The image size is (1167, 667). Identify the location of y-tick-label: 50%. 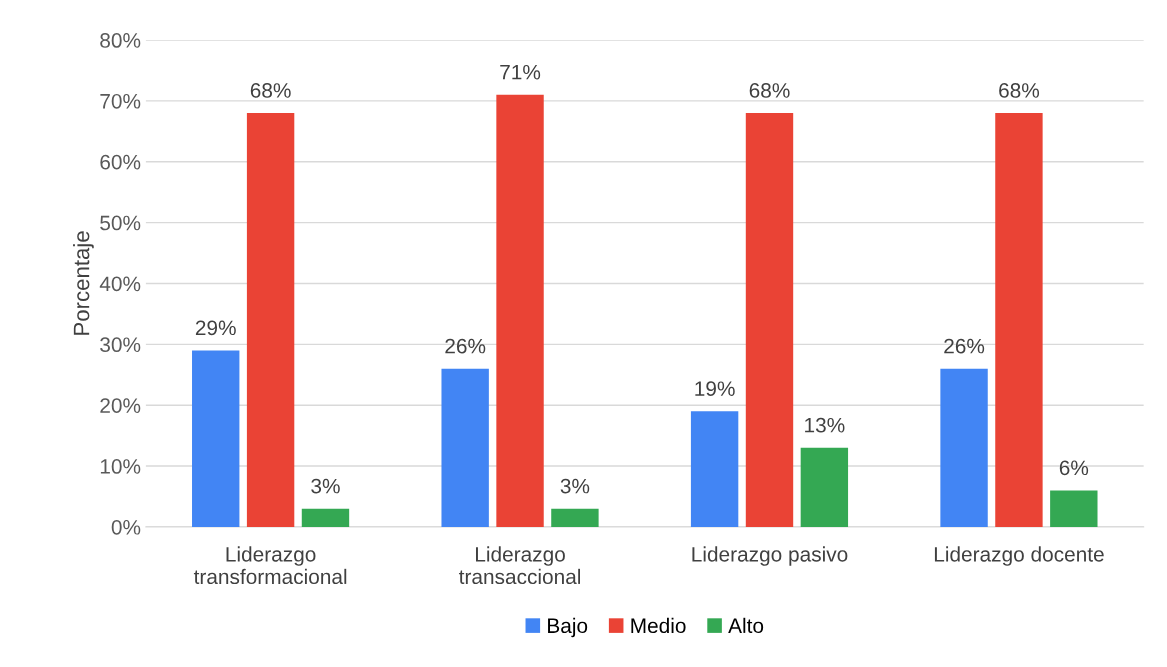
(120, 223).